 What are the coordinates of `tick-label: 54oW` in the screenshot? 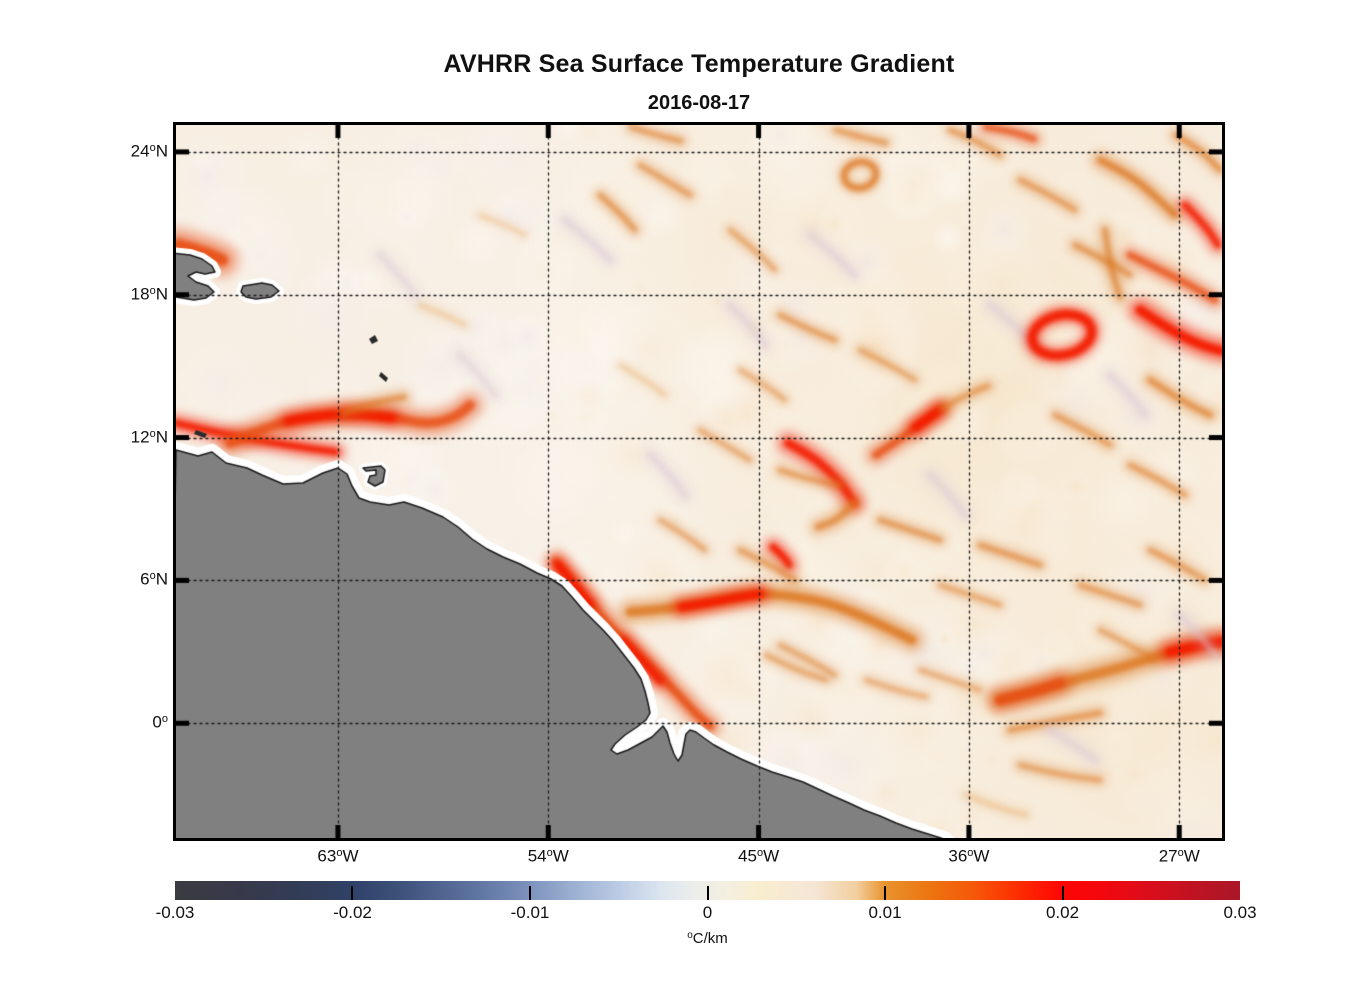 It's located at (548, 856).